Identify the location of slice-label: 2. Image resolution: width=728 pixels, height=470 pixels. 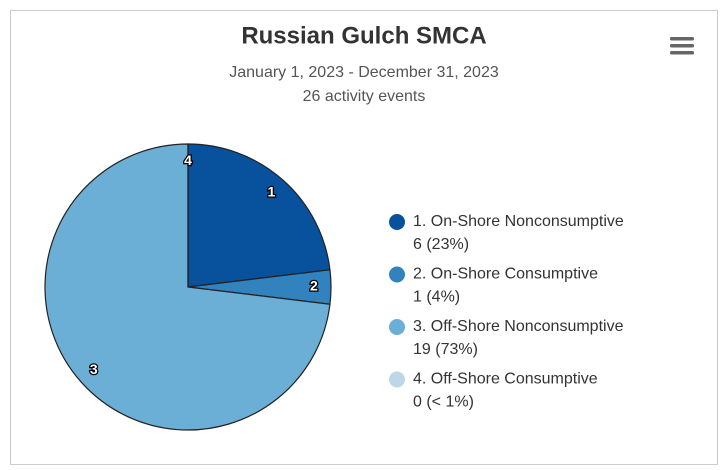
(314, 286).